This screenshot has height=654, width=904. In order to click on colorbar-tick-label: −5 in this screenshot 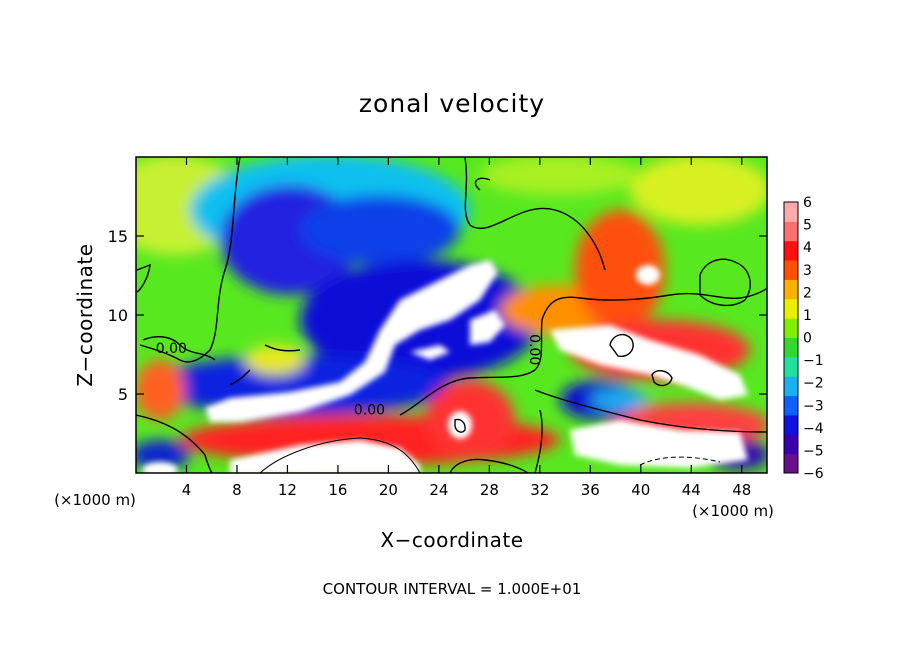, I will do `click(813, 451)`.